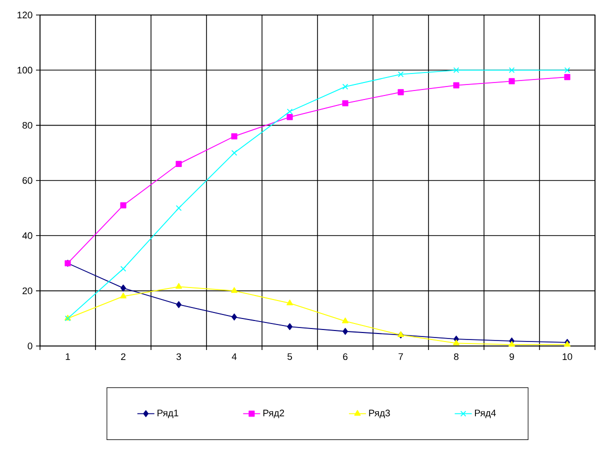 This screenshot has height=450, width=605. I want to click on x-tick-label: 6, so click(345, 356).